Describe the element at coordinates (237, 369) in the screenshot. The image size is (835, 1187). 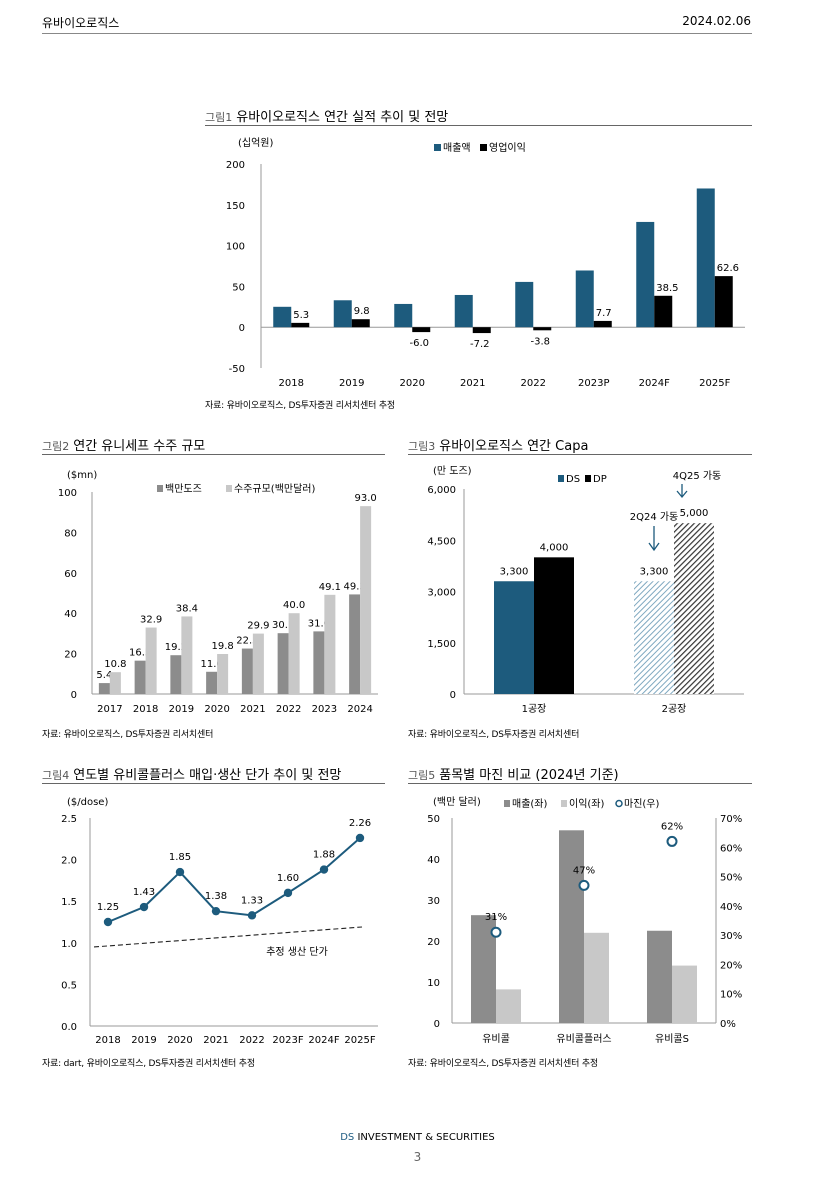
I see `fig1-ytick: -50` at that location.